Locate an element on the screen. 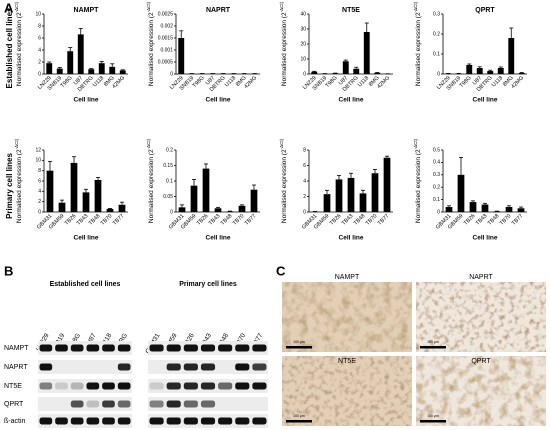 This screenshot has height=430, width=550. y-tick-label: 0.2 is located at coordinates (436, 188).